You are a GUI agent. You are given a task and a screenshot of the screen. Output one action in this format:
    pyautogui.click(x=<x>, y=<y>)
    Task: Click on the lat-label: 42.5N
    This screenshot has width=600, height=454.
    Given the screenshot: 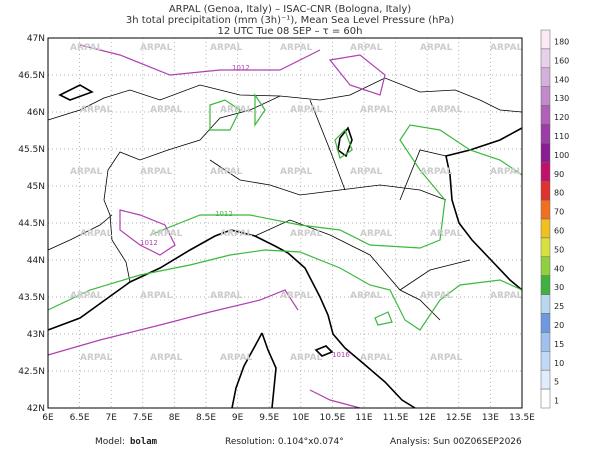 What is the action you would take?
    pyautogui.click(x=31, y=372)
    